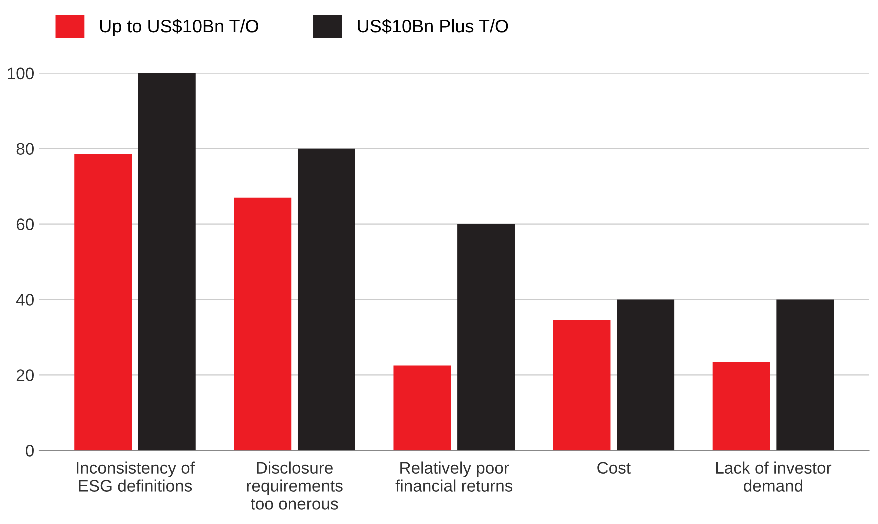 This screenshot has width=878, height=524. Describe the element at coordinates (25, 376) in the screenshot. I see `y-tick-label: 20` at that location.